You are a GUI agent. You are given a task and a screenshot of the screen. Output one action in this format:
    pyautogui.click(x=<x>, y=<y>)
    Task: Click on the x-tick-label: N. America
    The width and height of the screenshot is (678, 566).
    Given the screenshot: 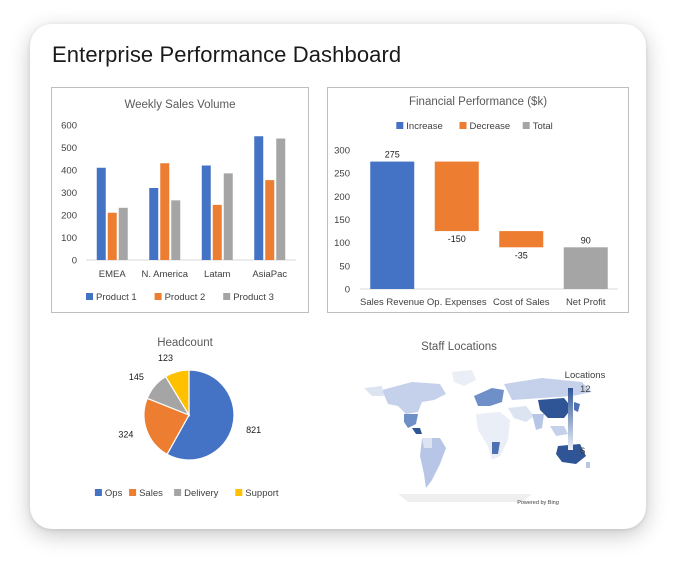 What is the action you would take?
    pyautogui.click(x=165, y=274)
    